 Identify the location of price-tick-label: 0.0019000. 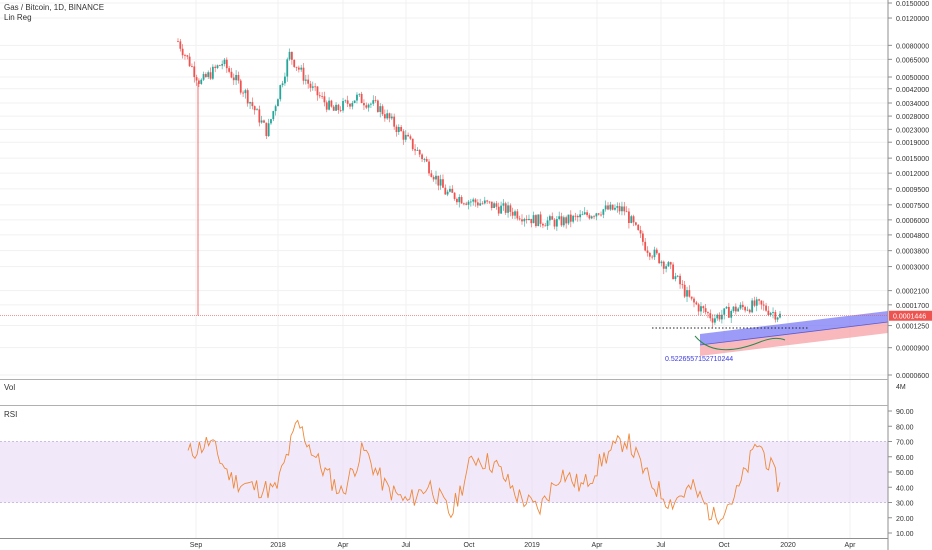
(912, 143).